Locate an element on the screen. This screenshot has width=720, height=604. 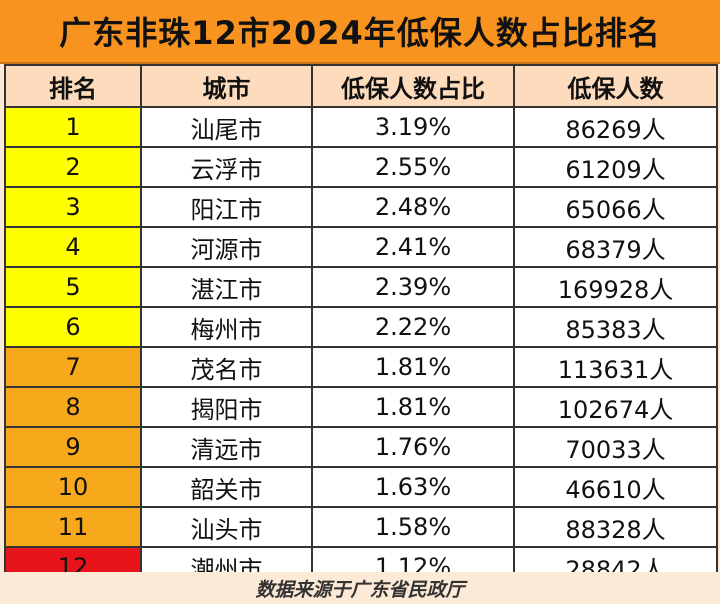
rank-cell: 9 is located at coordinates (73, 447).